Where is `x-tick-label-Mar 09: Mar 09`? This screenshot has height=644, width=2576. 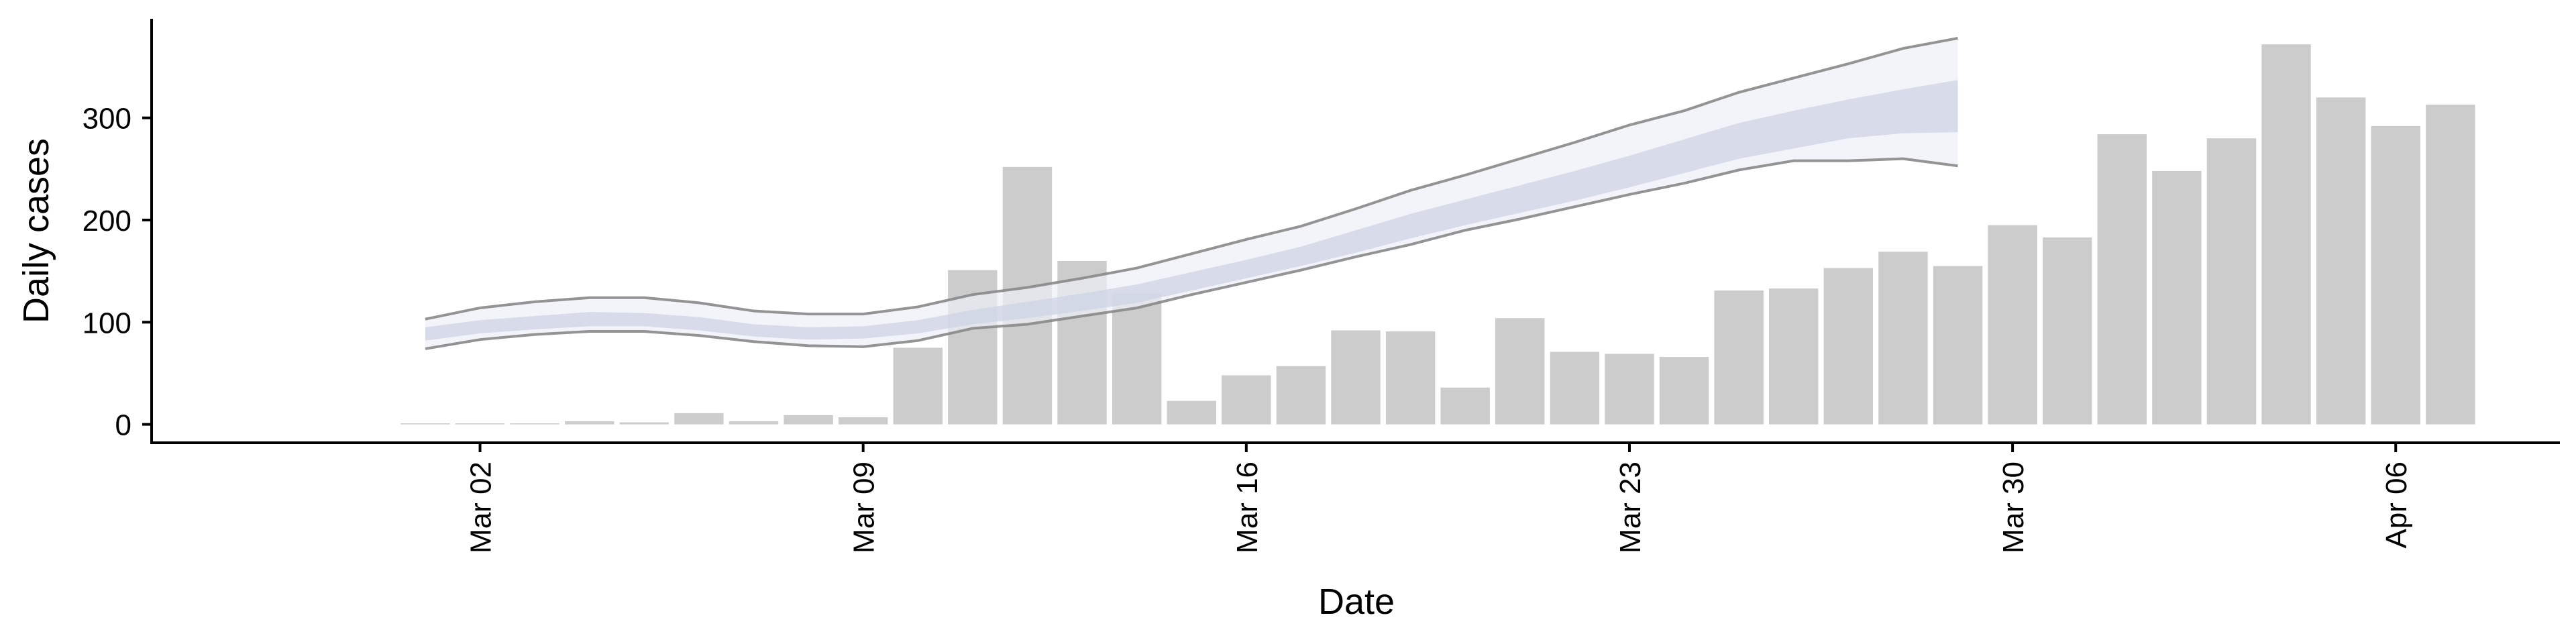 x-tick-label-Mar 09: Mar 09 is located at coordinates (864, 507).